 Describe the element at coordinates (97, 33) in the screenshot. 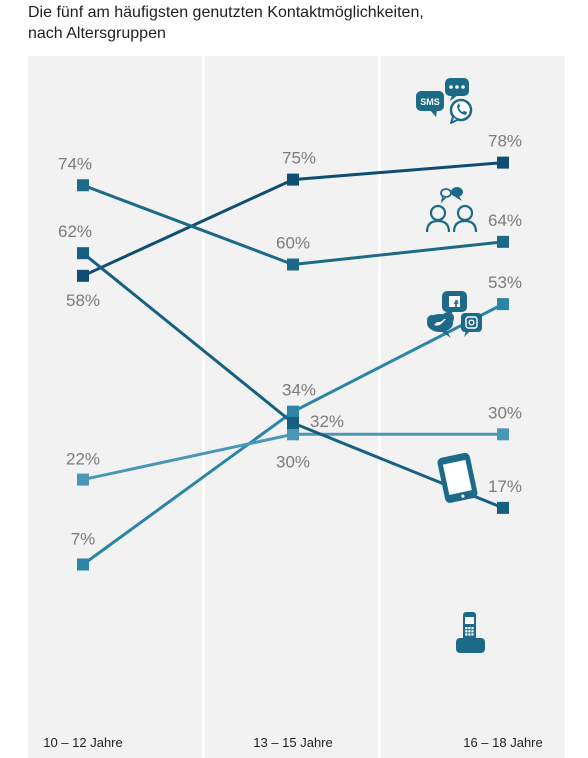

I see `chart-title-line-2: nach Altersgruppen` at that location.